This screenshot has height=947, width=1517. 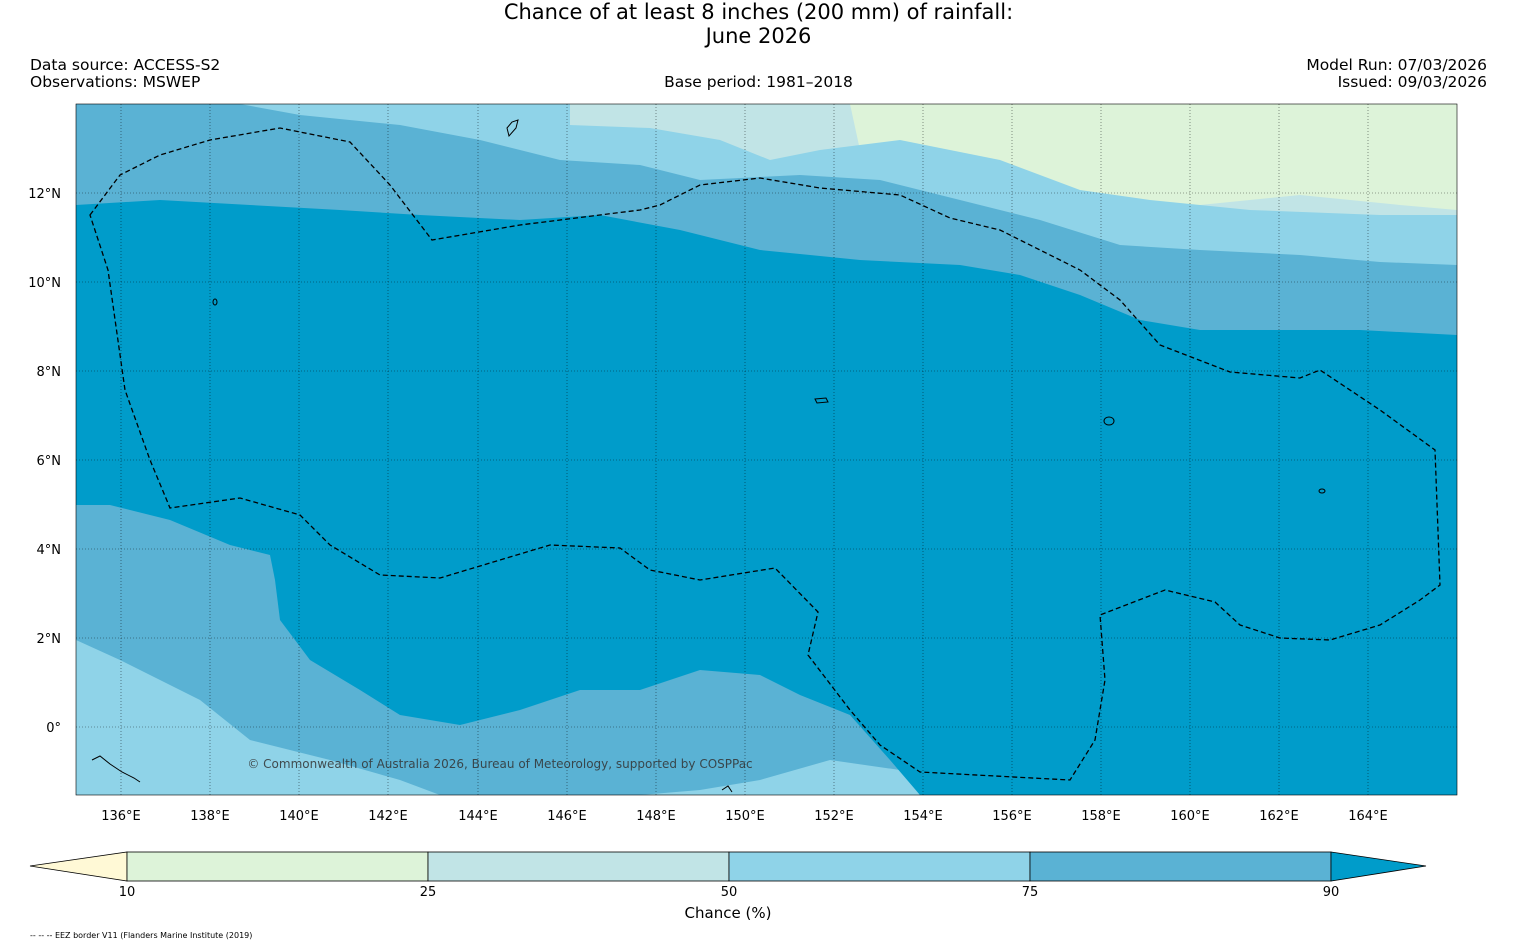 I want to click on longitude-label: 138°E, so click(x=210, y=816).